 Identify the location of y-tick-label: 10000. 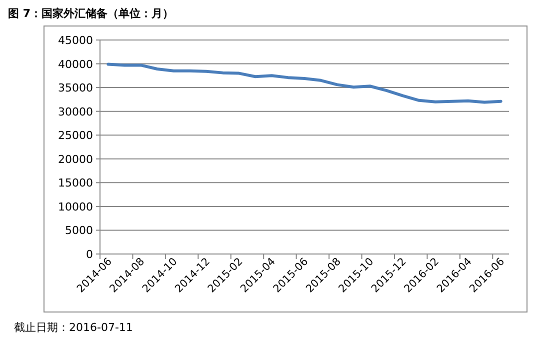
(75, 207).